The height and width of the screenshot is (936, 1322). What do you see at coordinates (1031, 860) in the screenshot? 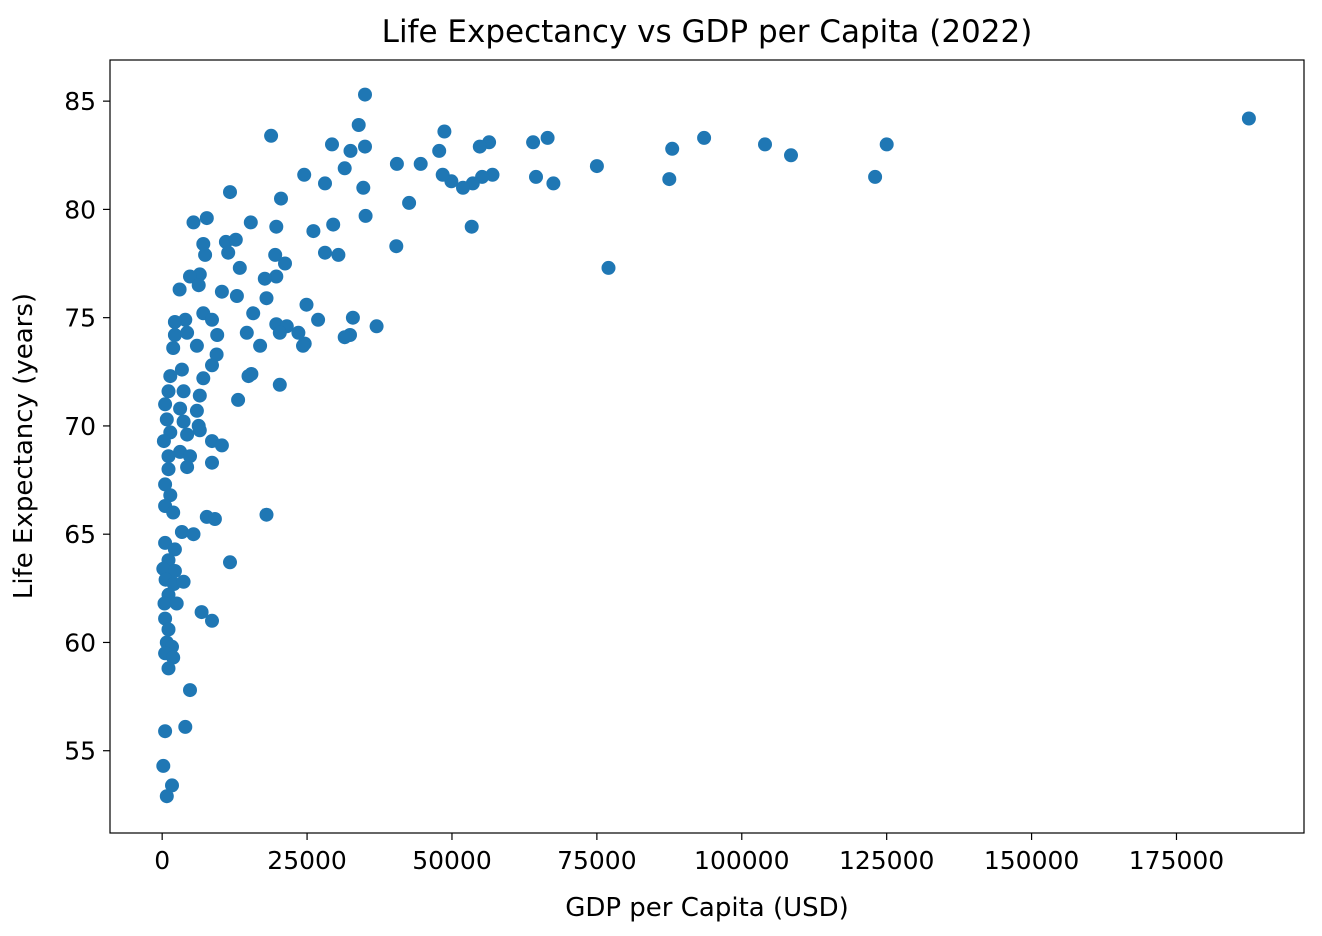
I see `x-tick-label: 150000` at bounding box center [1031, 860].